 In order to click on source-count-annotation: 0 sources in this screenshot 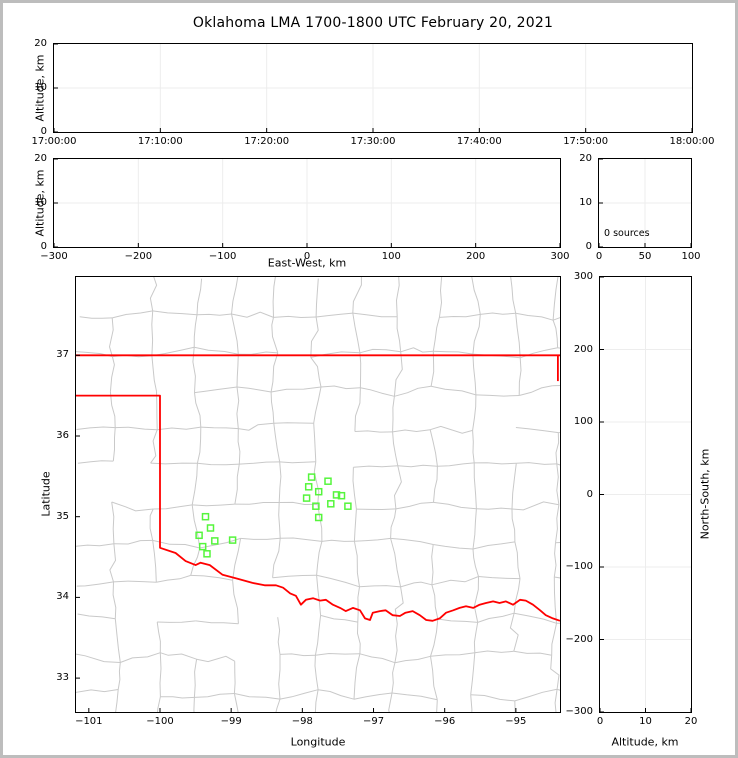, I will do `click(627, 233)`.